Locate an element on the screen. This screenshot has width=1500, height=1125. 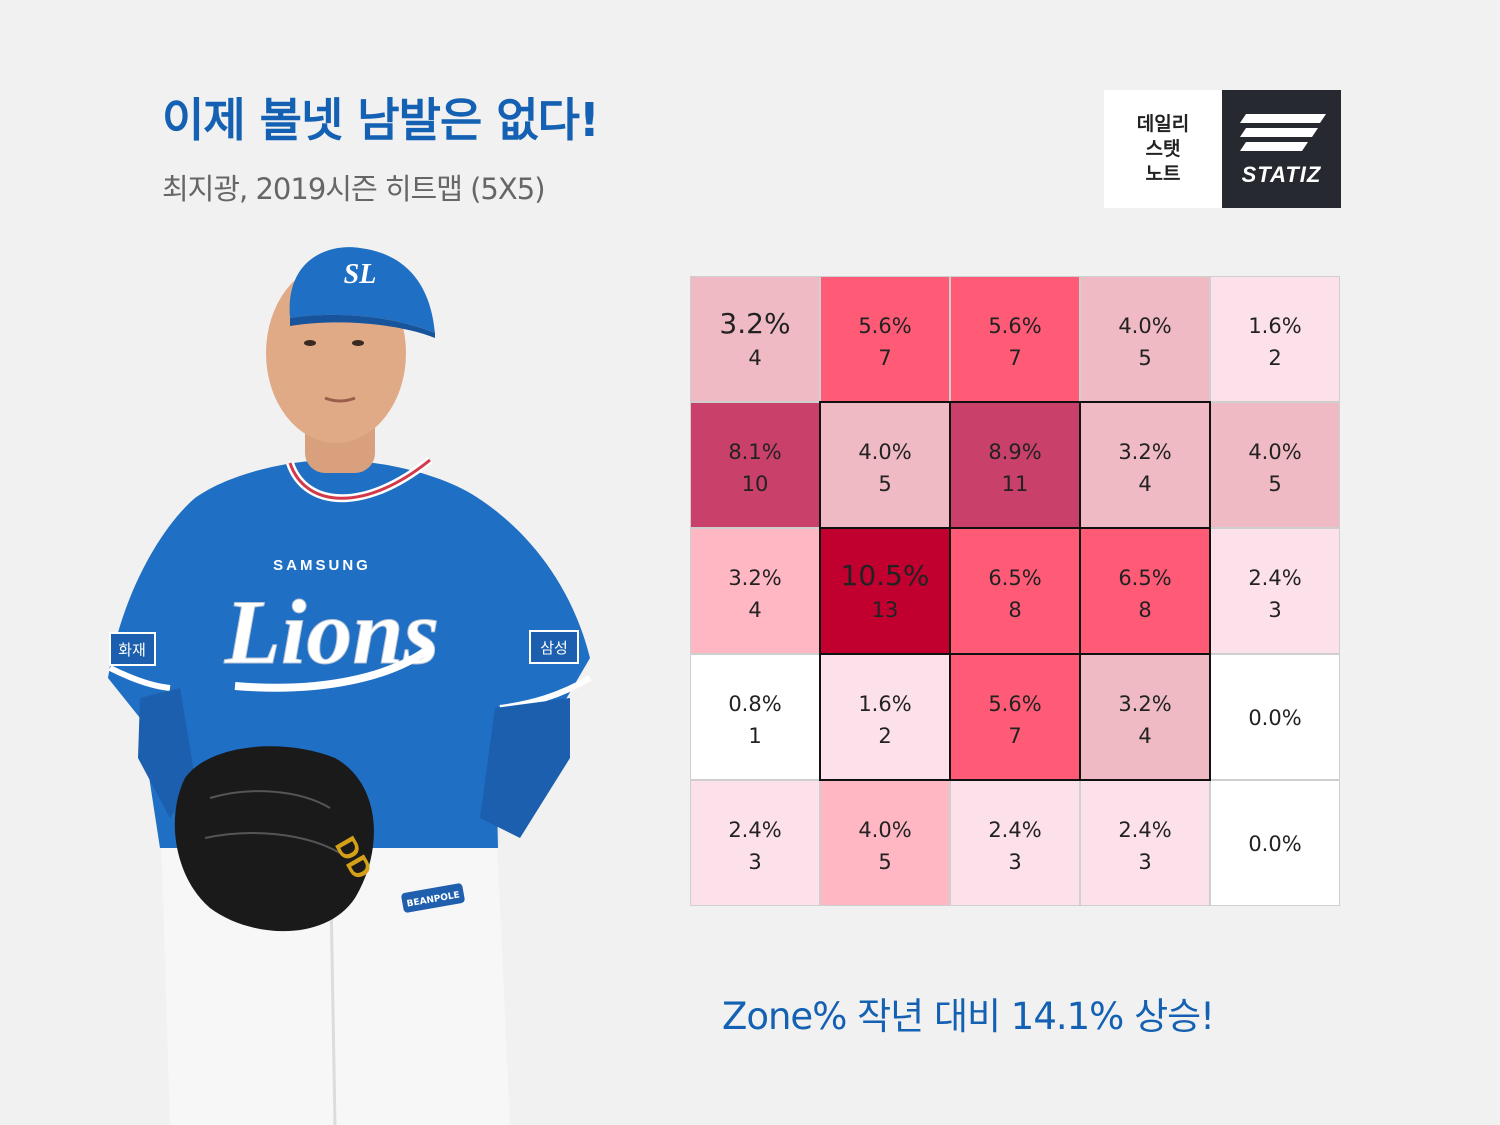
jersey-lions-script: Lions is located at coordinates (332, 632).